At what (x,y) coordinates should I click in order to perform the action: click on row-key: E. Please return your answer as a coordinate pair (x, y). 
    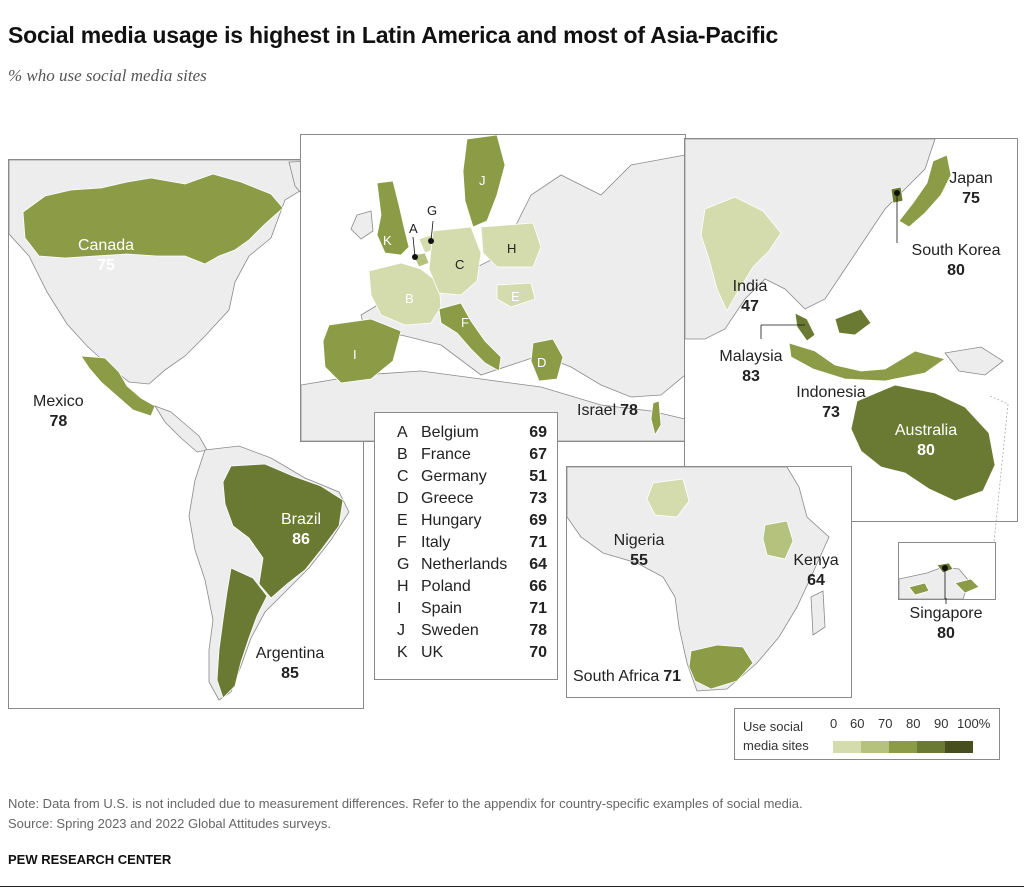
    Looking at the image, I should click on (402, 520).